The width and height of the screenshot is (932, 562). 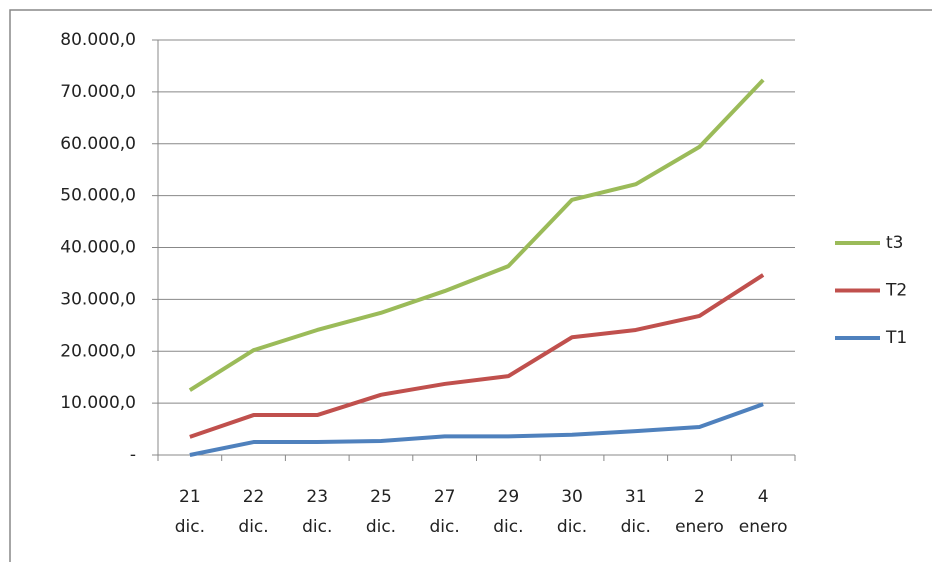 What do you see at coordinates (572, 512) in the screenshot?
I see `x-tick-label: 30 dic.` at bounding box center [572, 512].